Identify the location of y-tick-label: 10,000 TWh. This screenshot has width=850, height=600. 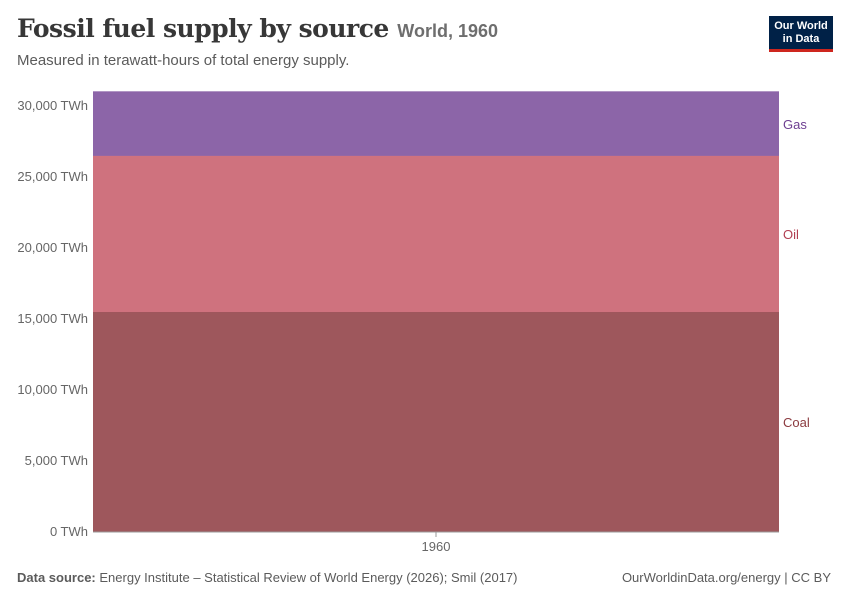
(52, 389).